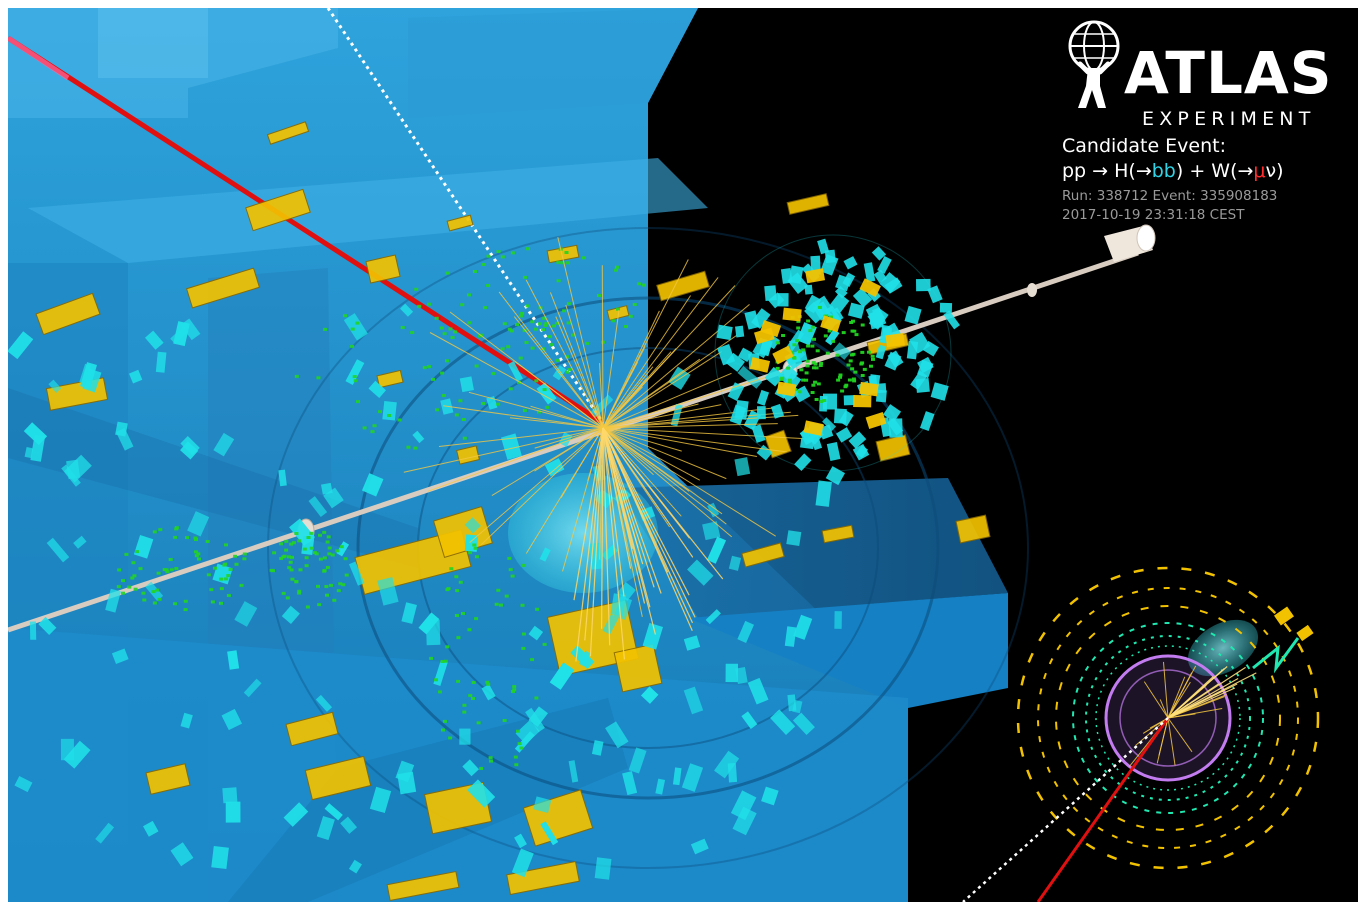 The width and height of the screenshot is (1362, 906). I want to click on inset-jet-arm, so click(1283, 640).